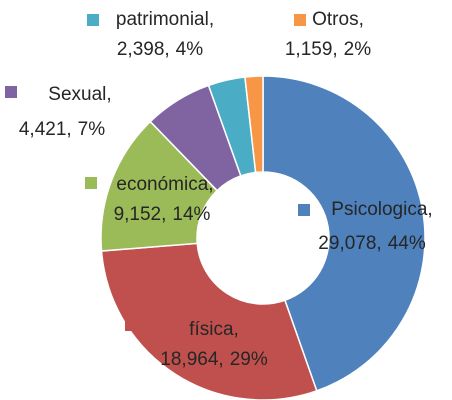  I want to click on value-label: 29,078, so click(347, 243).